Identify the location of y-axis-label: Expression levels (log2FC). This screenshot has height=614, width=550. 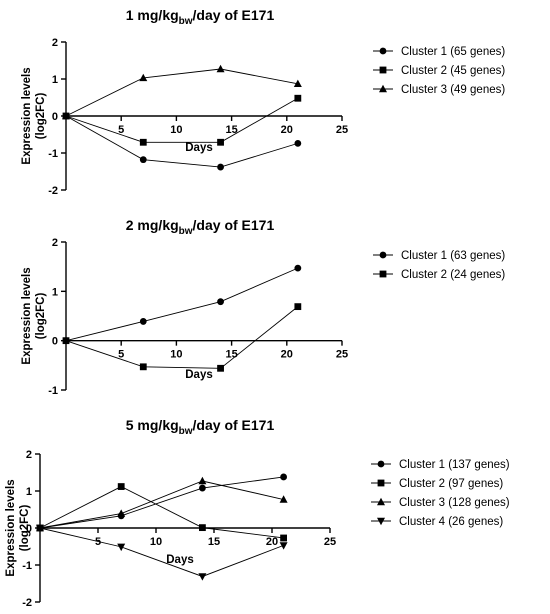
(34, 315).